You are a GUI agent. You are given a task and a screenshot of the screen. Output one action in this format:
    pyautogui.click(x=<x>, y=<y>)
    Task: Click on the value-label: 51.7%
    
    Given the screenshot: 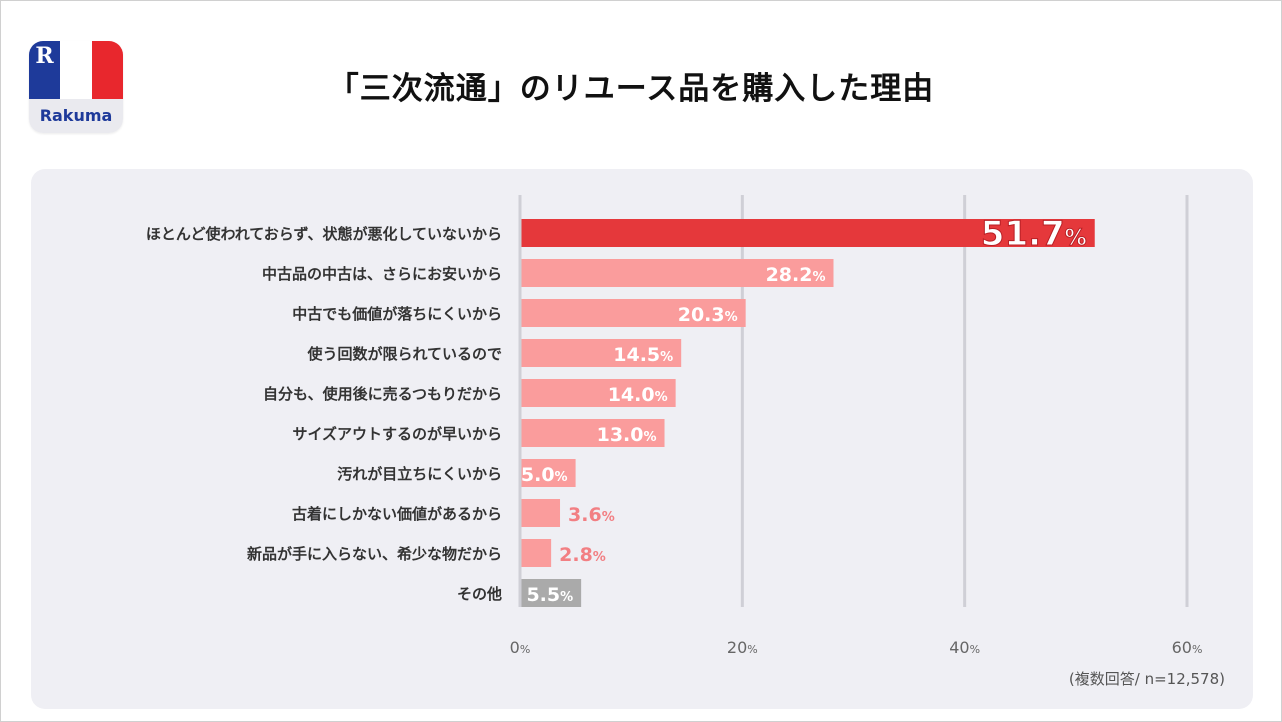 What is the action you would take?
    pyautogui.click(x=1034, y=234)
    